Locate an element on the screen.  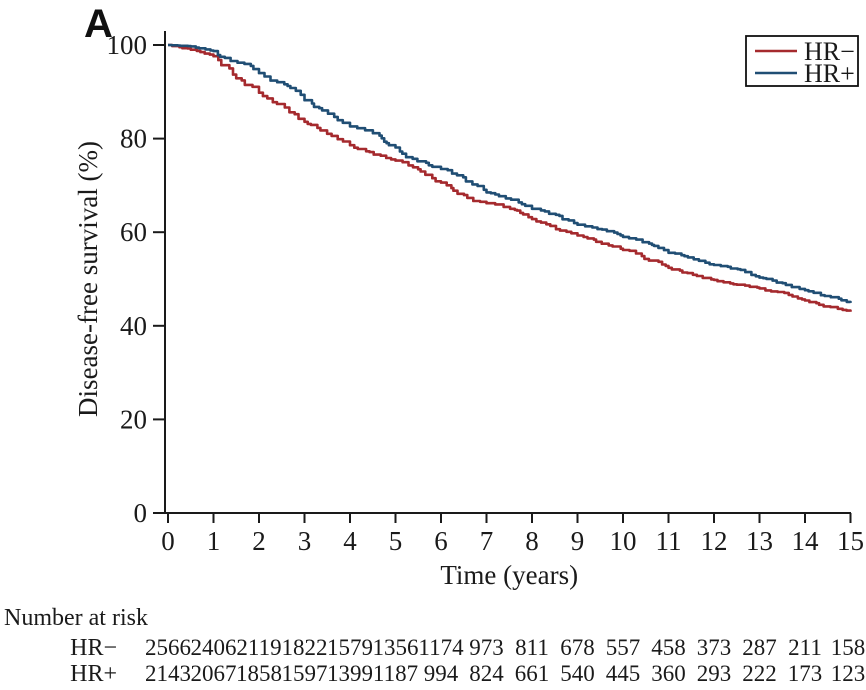
y-tick-label: 80 is located at coordinates (133, 139).